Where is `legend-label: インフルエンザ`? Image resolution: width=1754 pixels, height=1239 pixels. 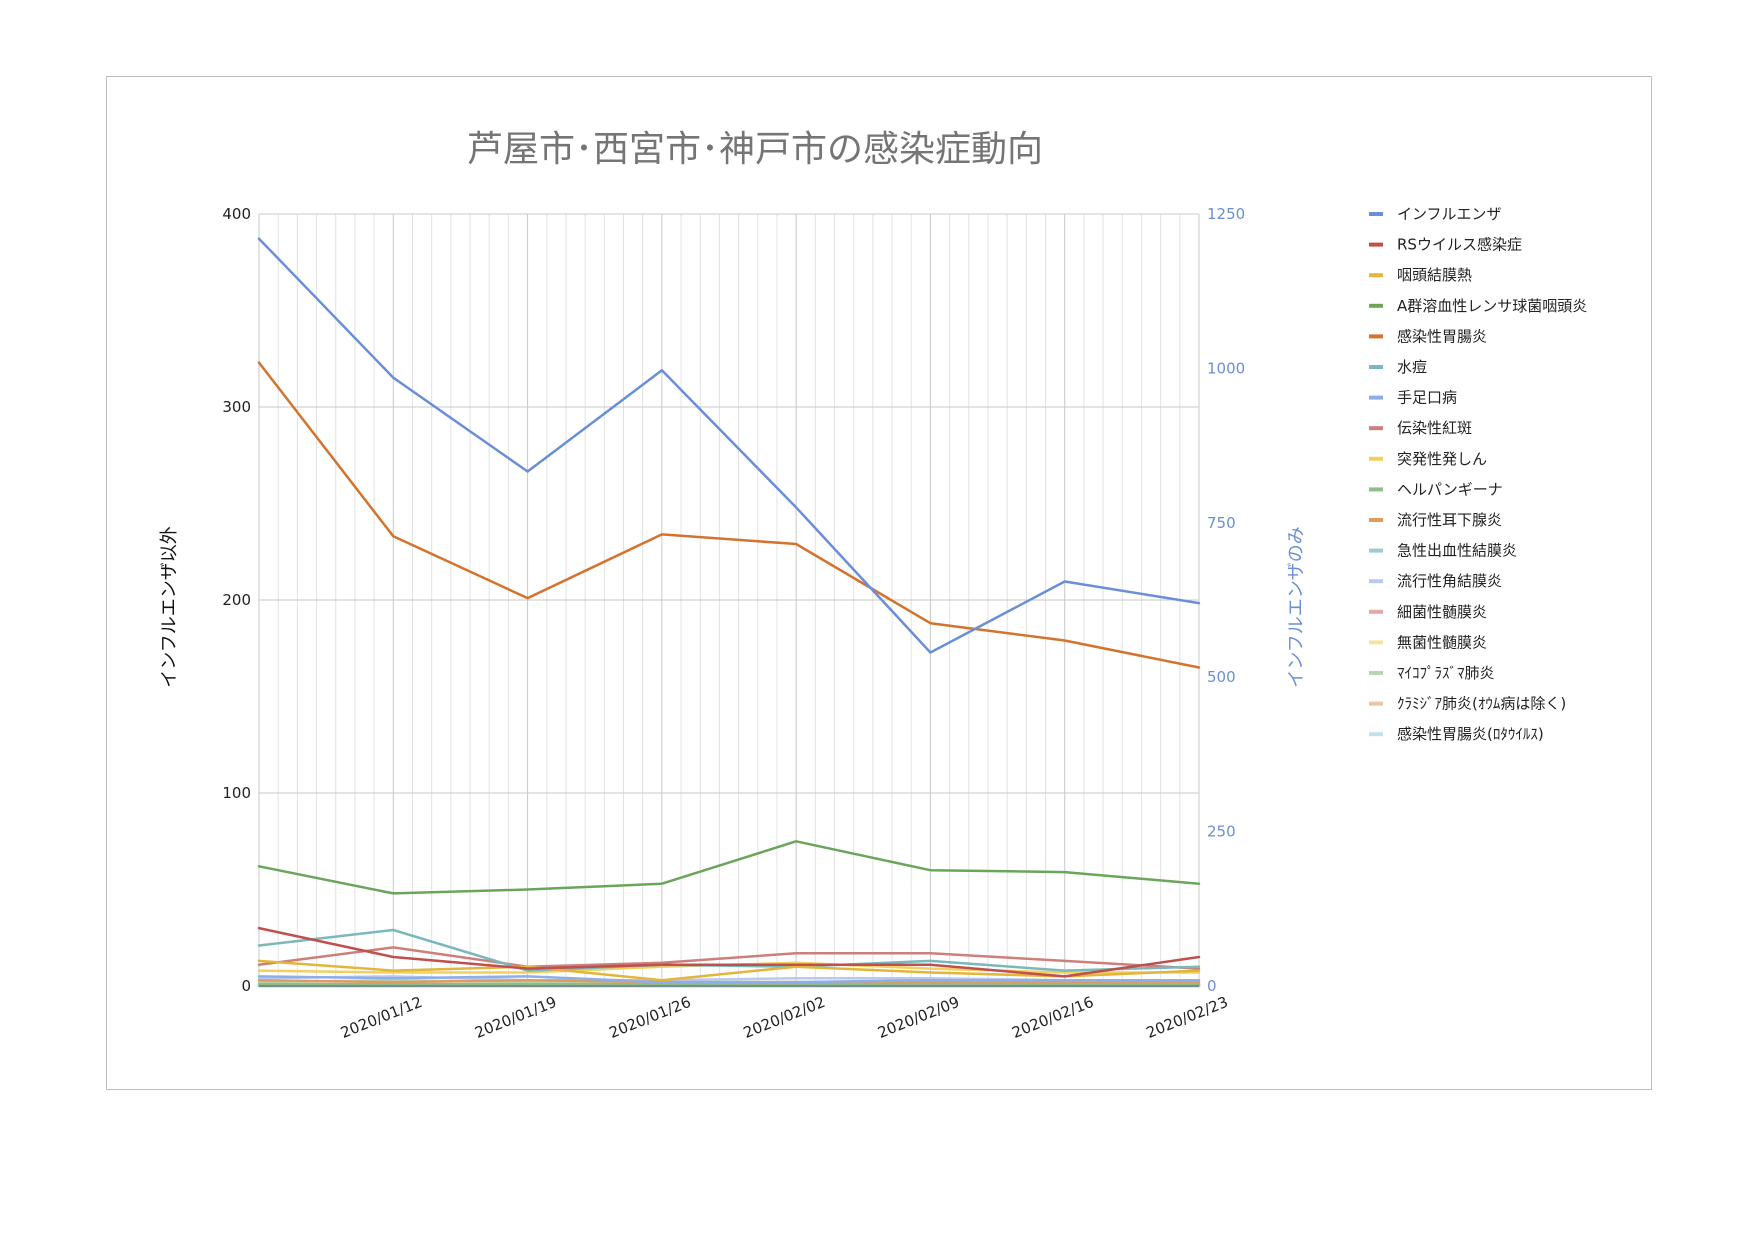
legend-label: インフルエンザ is located at coordinates (1449, 214).